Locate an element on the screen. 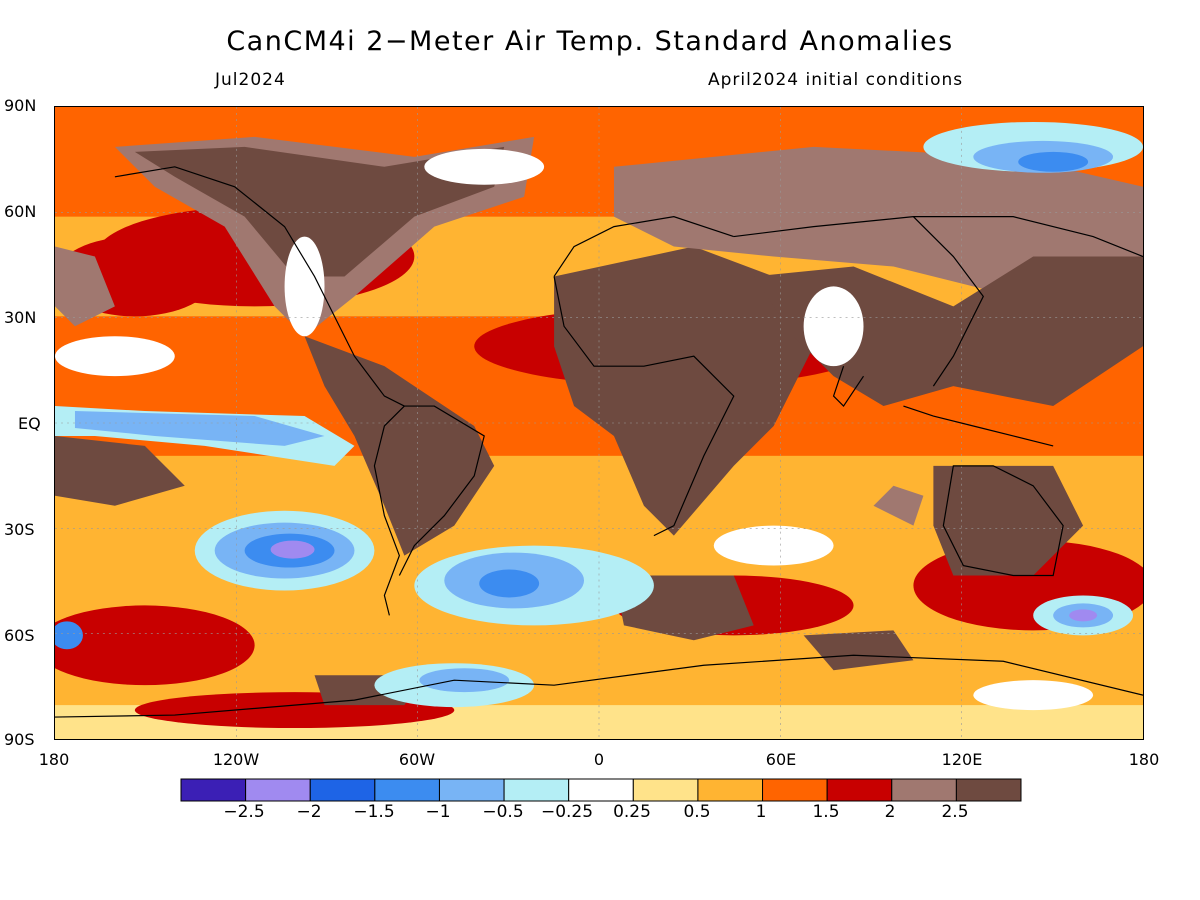 This screenshot has height=900, width=1200. lon-label-120e: 120E is located at coordinates (962, 759).